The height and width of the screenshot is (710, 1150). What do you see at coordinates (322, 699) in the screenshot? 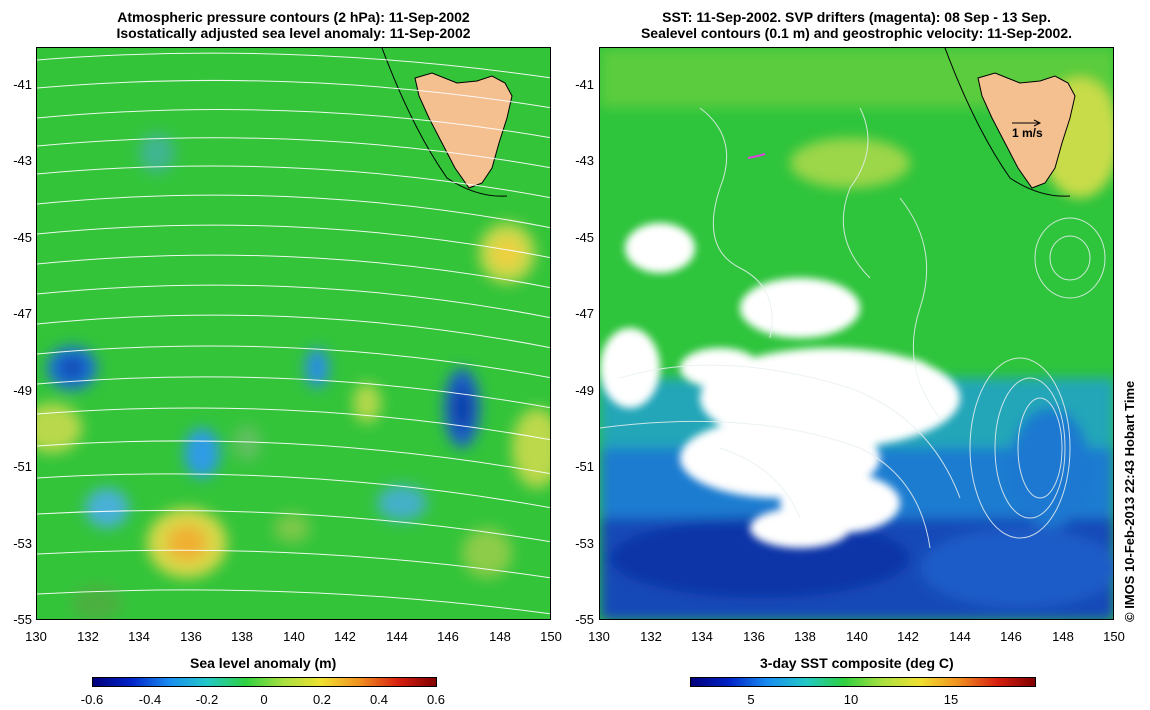
I see `colorbar-tick: 0.2` at bounding box center [322, 699].